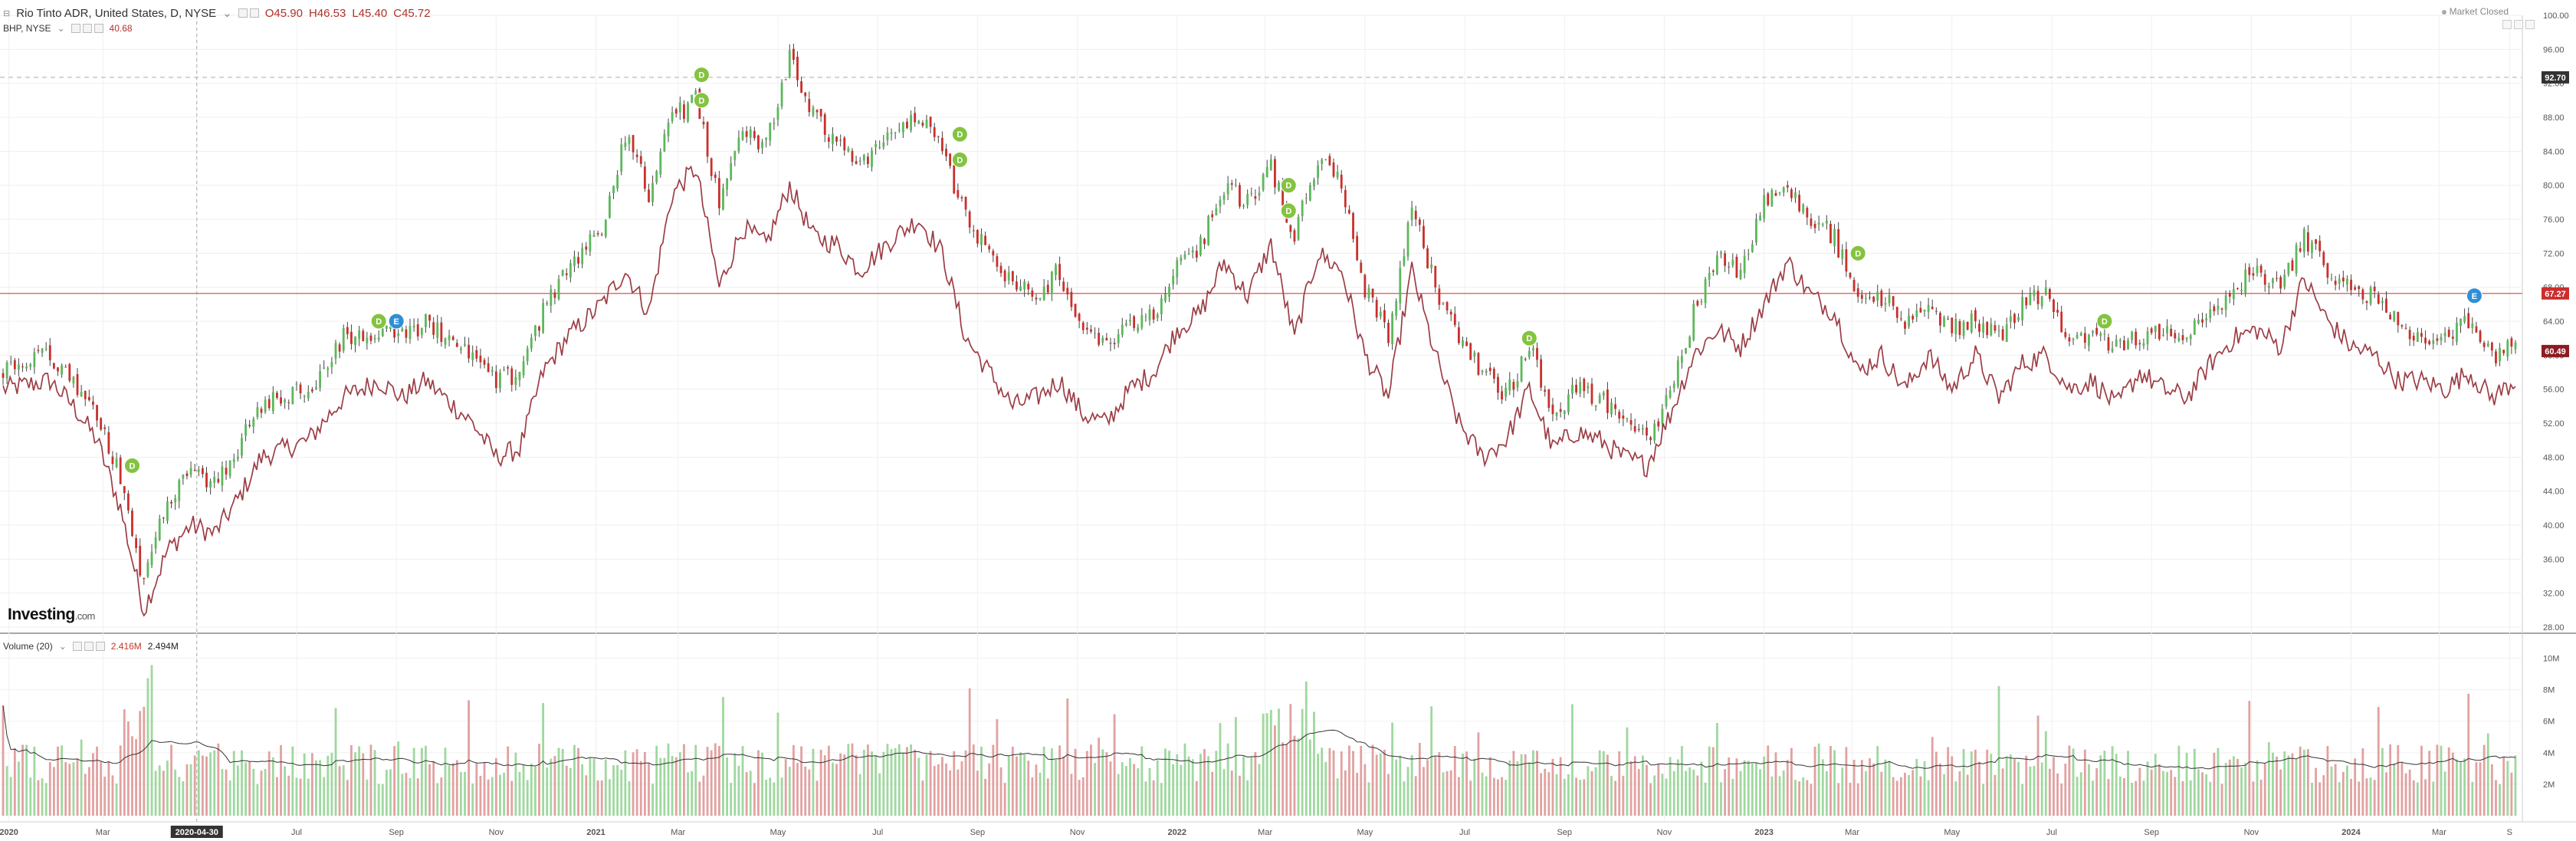  I want to click on compare-legend-controls, so click(87, 28).